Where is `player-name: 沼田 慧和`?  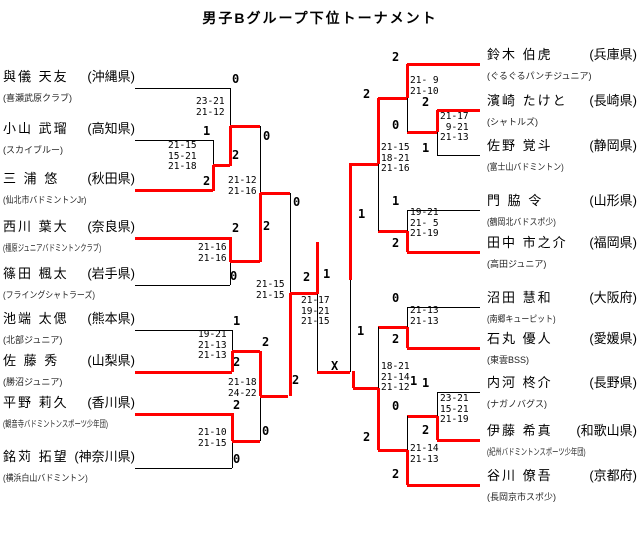
player-name: 沼田 慧和 is located at coordinates (520, 297).